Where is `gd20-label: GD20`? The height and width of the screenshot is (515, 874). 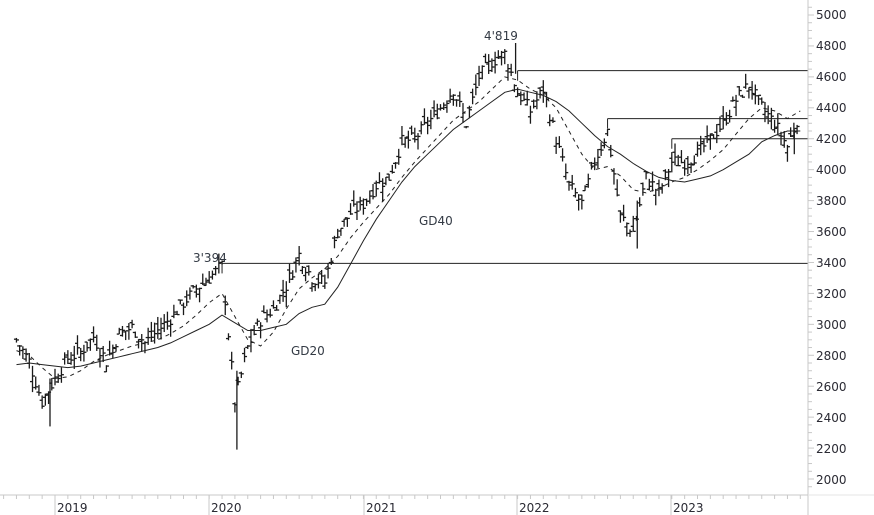
gd20-label: GD20 is located at coordinates (308, 351).